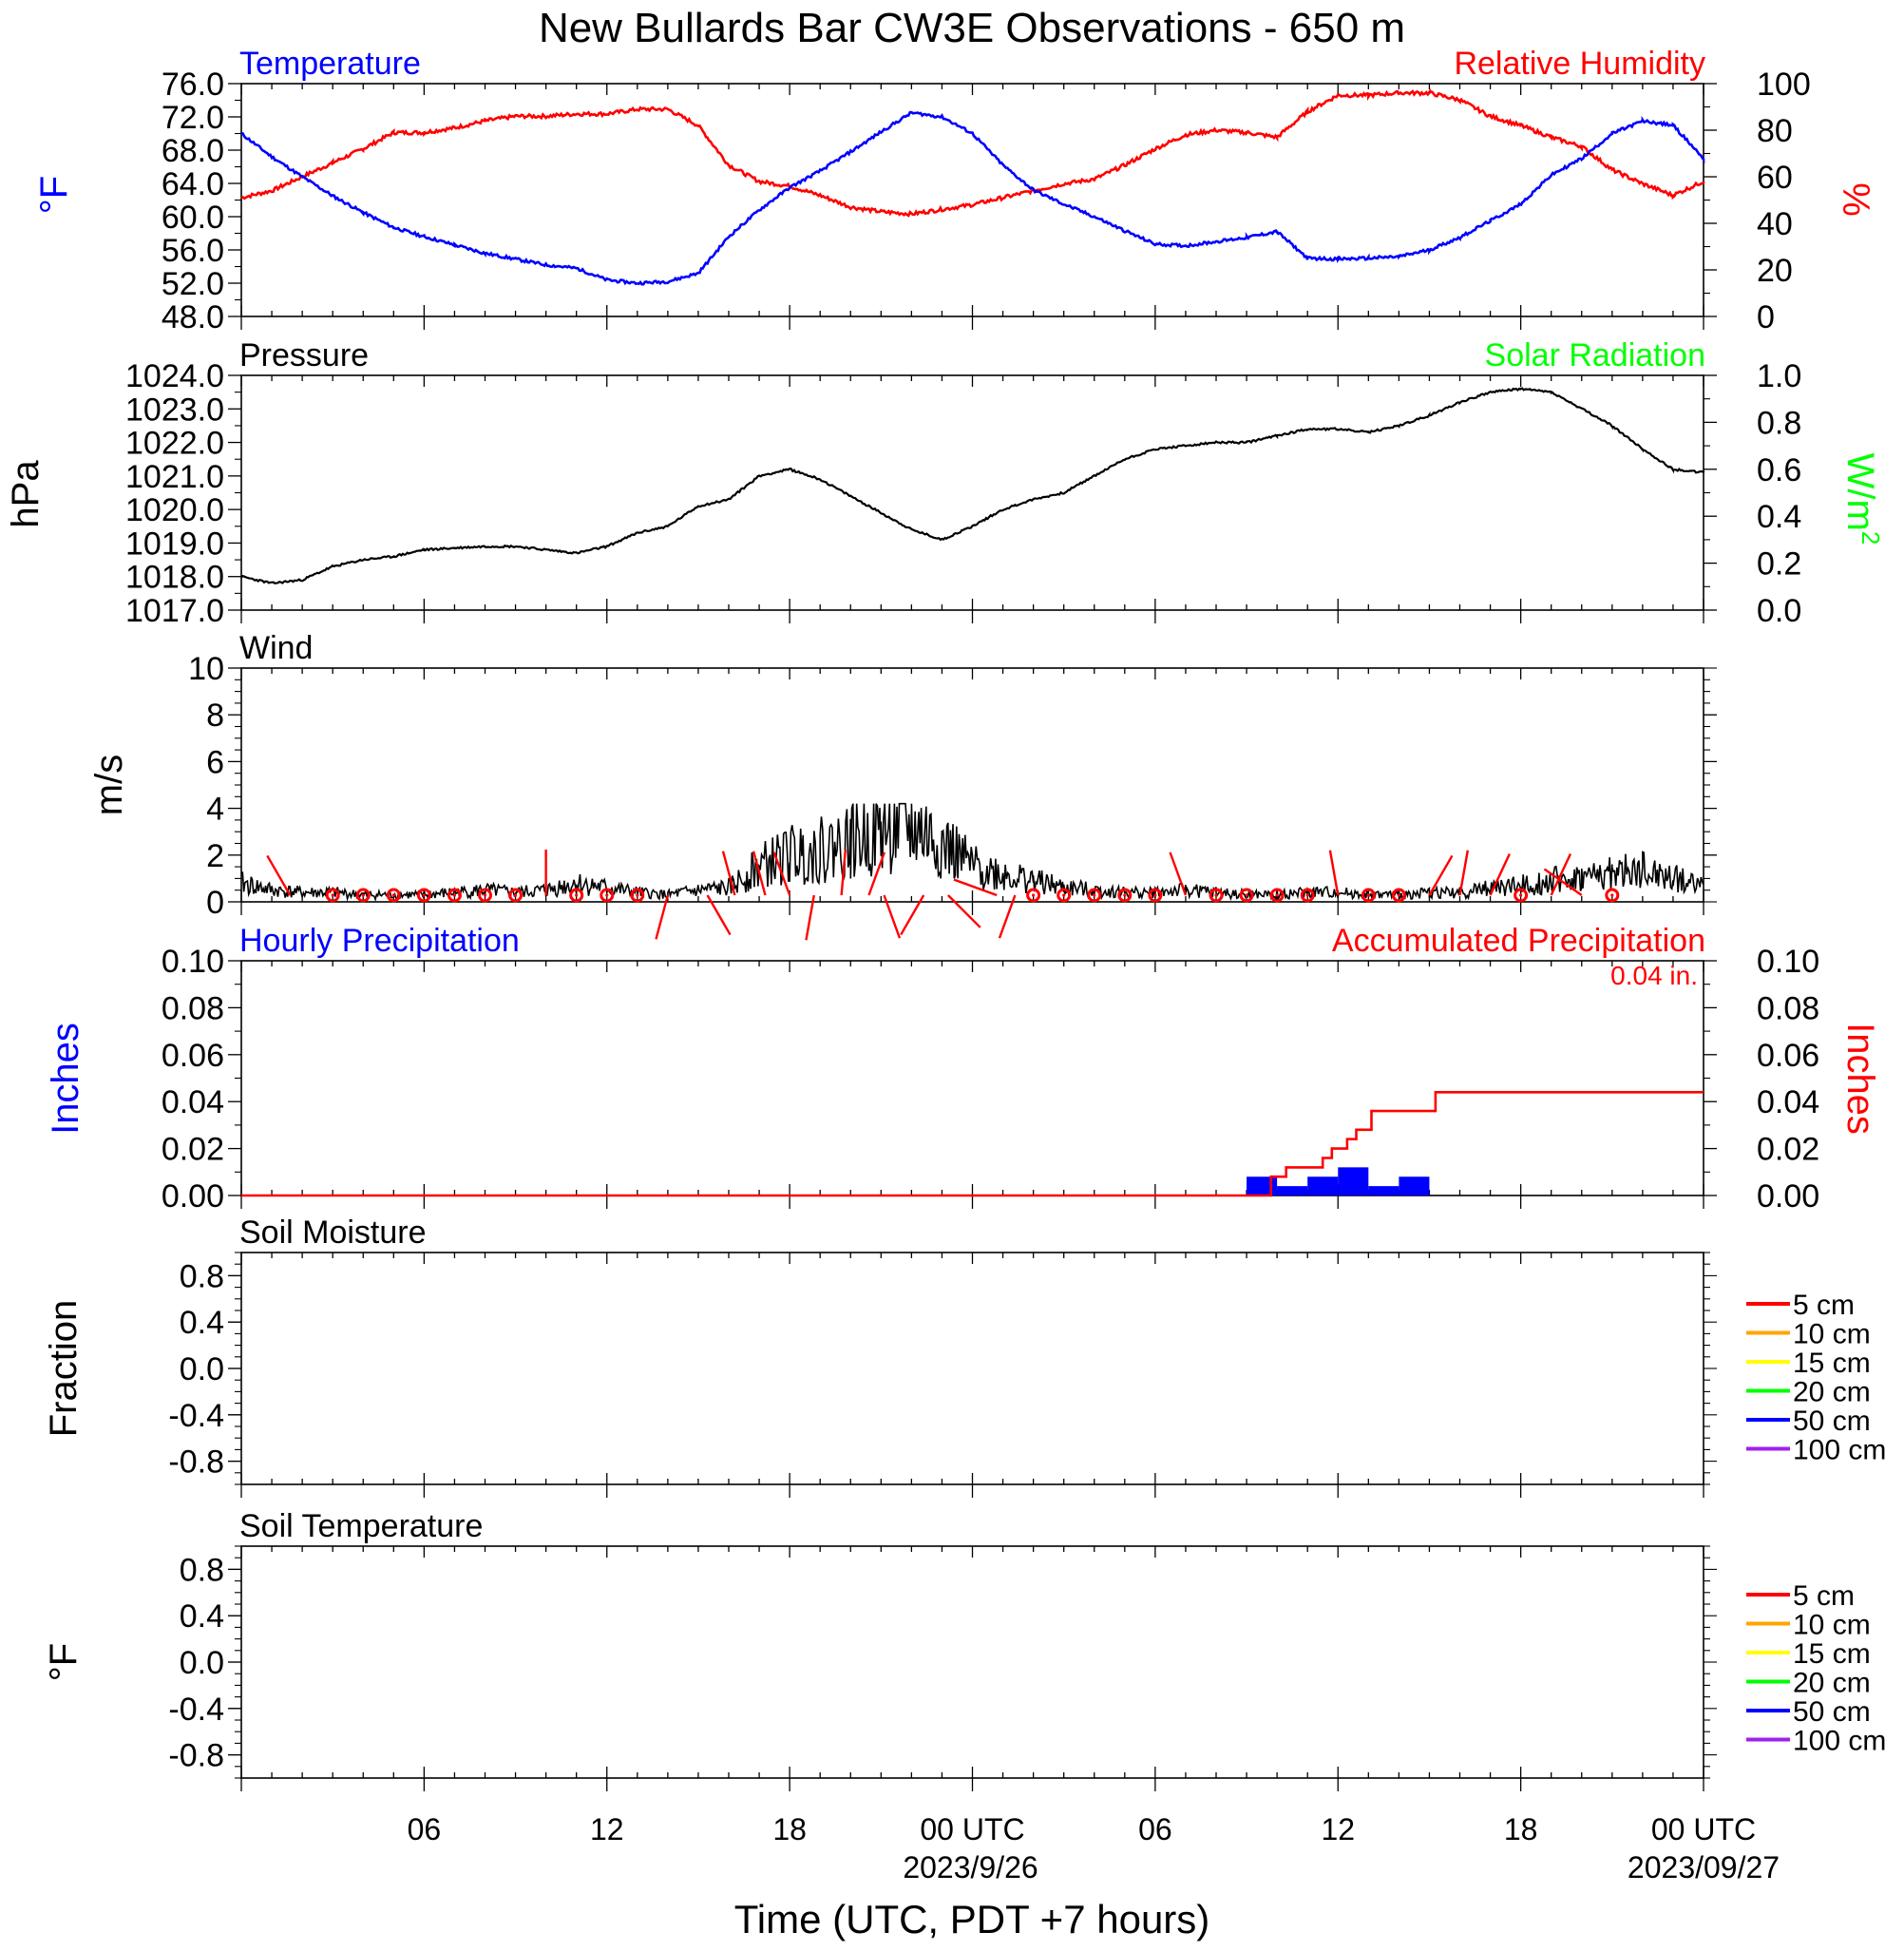 Image resolution: width=1904 pixels, height=1951 pixels. What do you see at coordinates (196, 1462) in the screenshot?
I see `y-tick-label: -0.8` at bounding box center [196, 1462].